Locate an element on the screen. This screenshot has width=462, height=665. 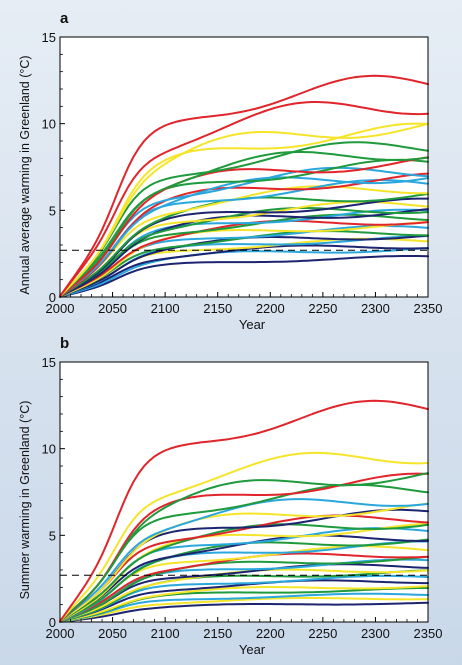
panel-label: a is located at coordinates (64, 18).